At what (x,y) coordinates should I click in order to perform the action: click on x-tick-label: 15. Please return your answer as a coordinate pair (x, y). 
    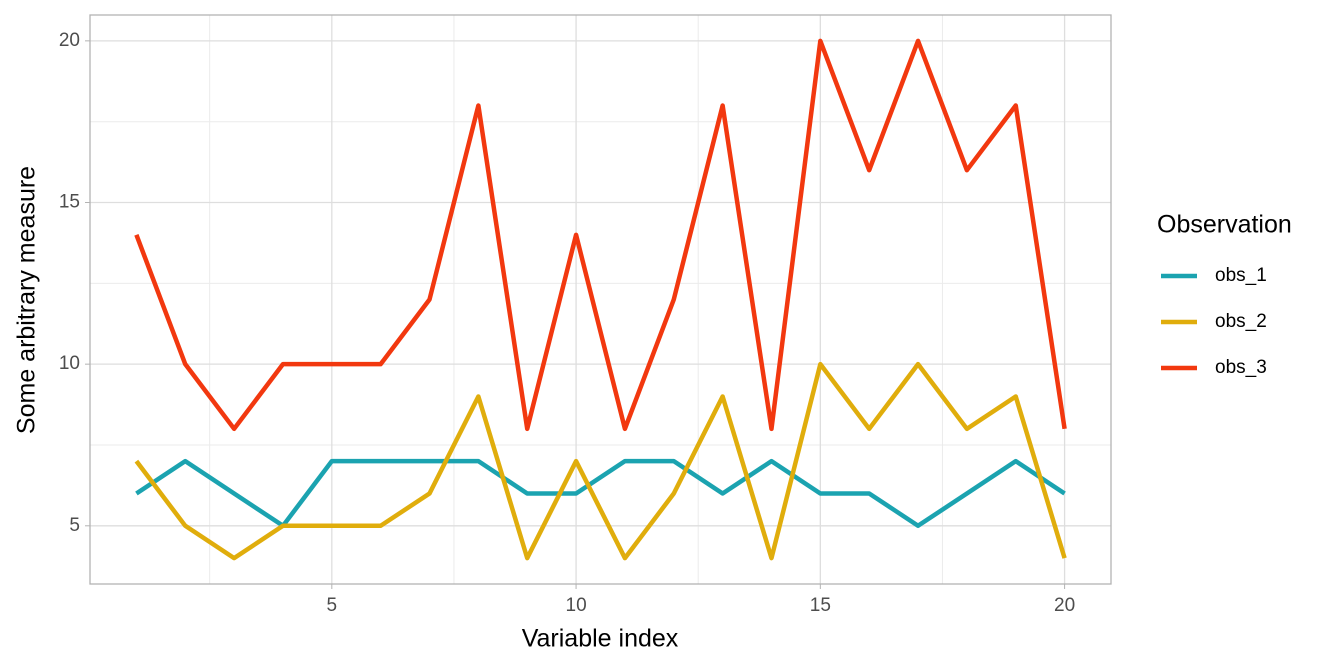
    Looking at the image, I should click on (820, 605).